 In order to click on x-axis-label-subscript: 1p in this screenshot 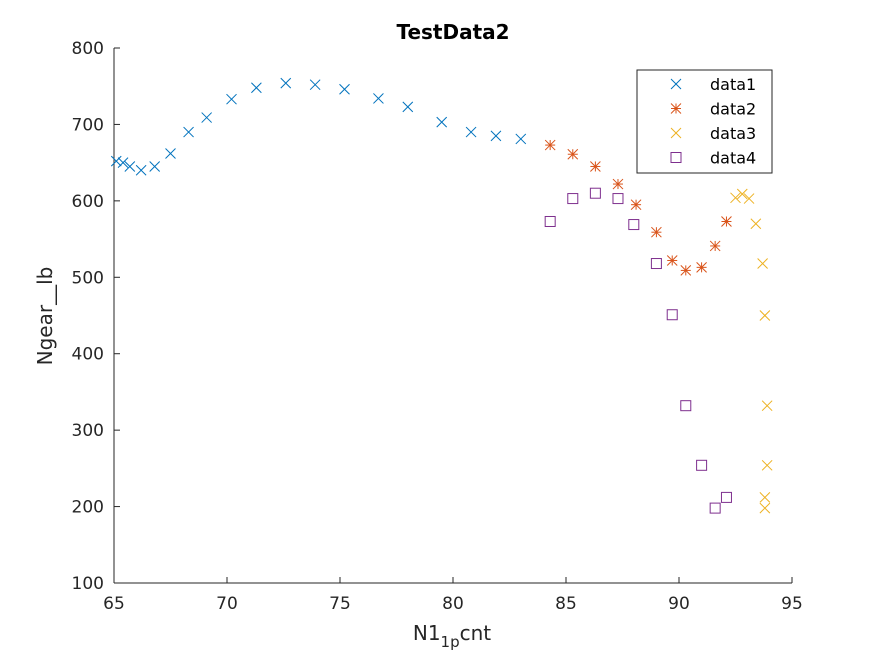, I will do `click(450, 642)`.